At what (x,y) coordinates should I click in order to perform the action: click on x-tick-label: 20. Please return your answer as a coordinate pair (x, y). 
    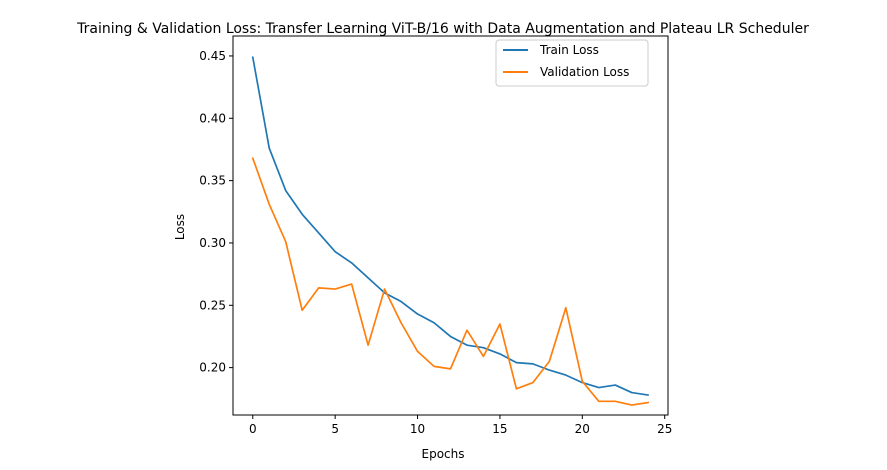
    Looking at the image, I should click on (582, 429).